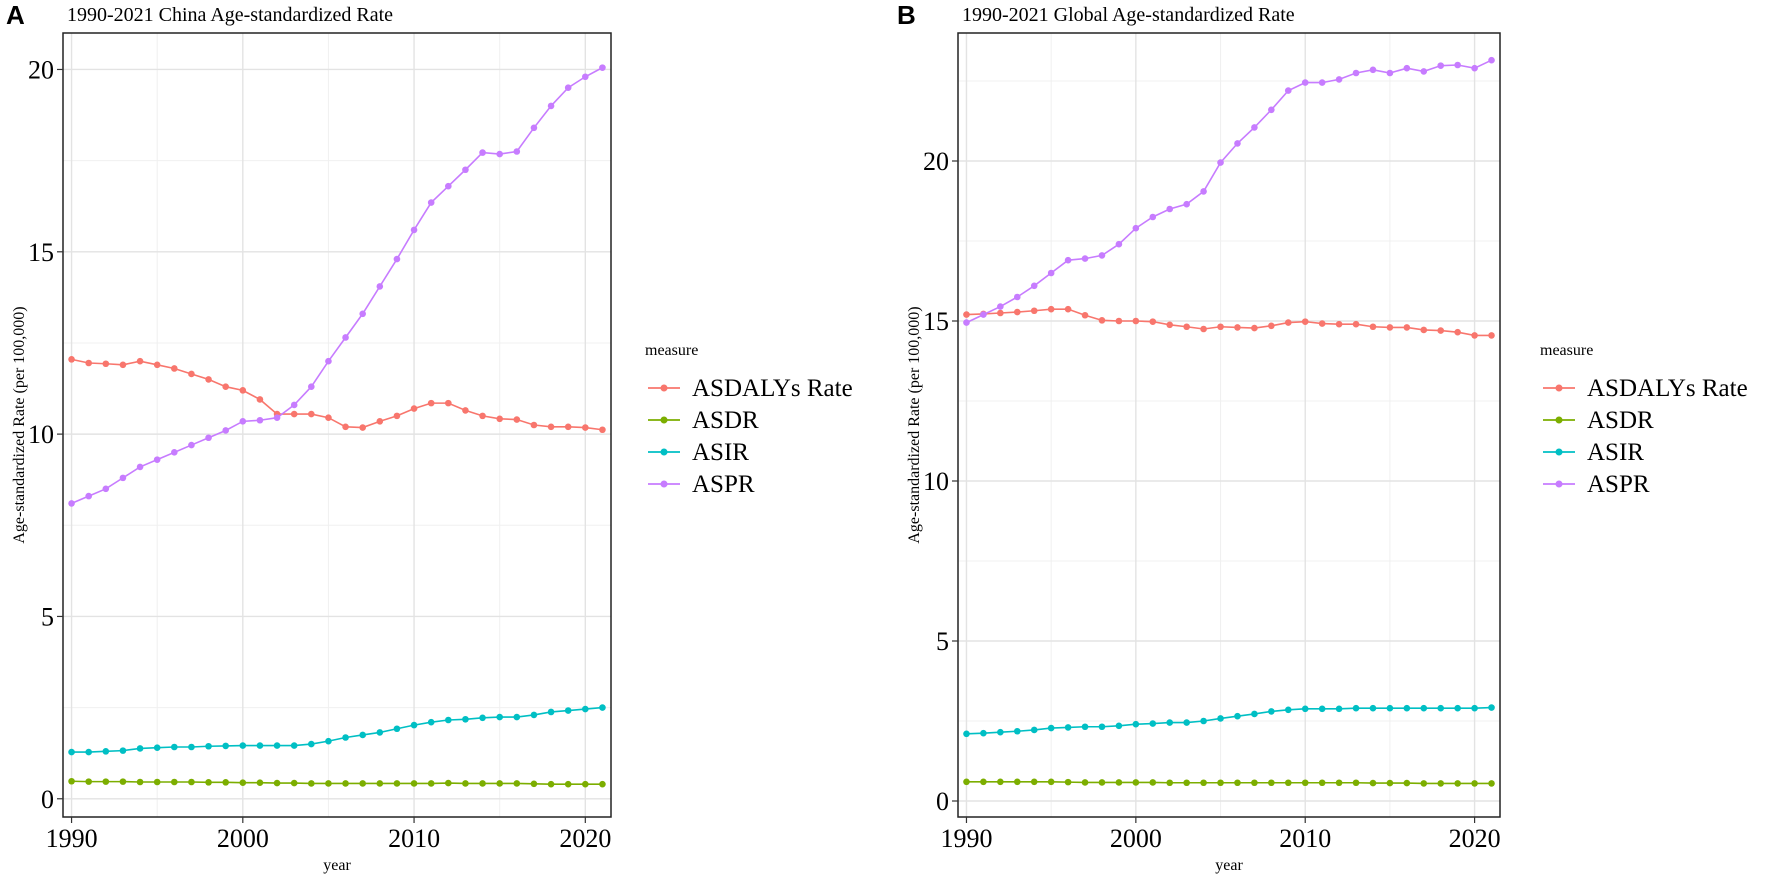 This screenshot has height=879, width=1770. Describe the element at coordinates (1645, 388) in the screenshot. I see `legend-item: ASDALYs Rate` at that location.